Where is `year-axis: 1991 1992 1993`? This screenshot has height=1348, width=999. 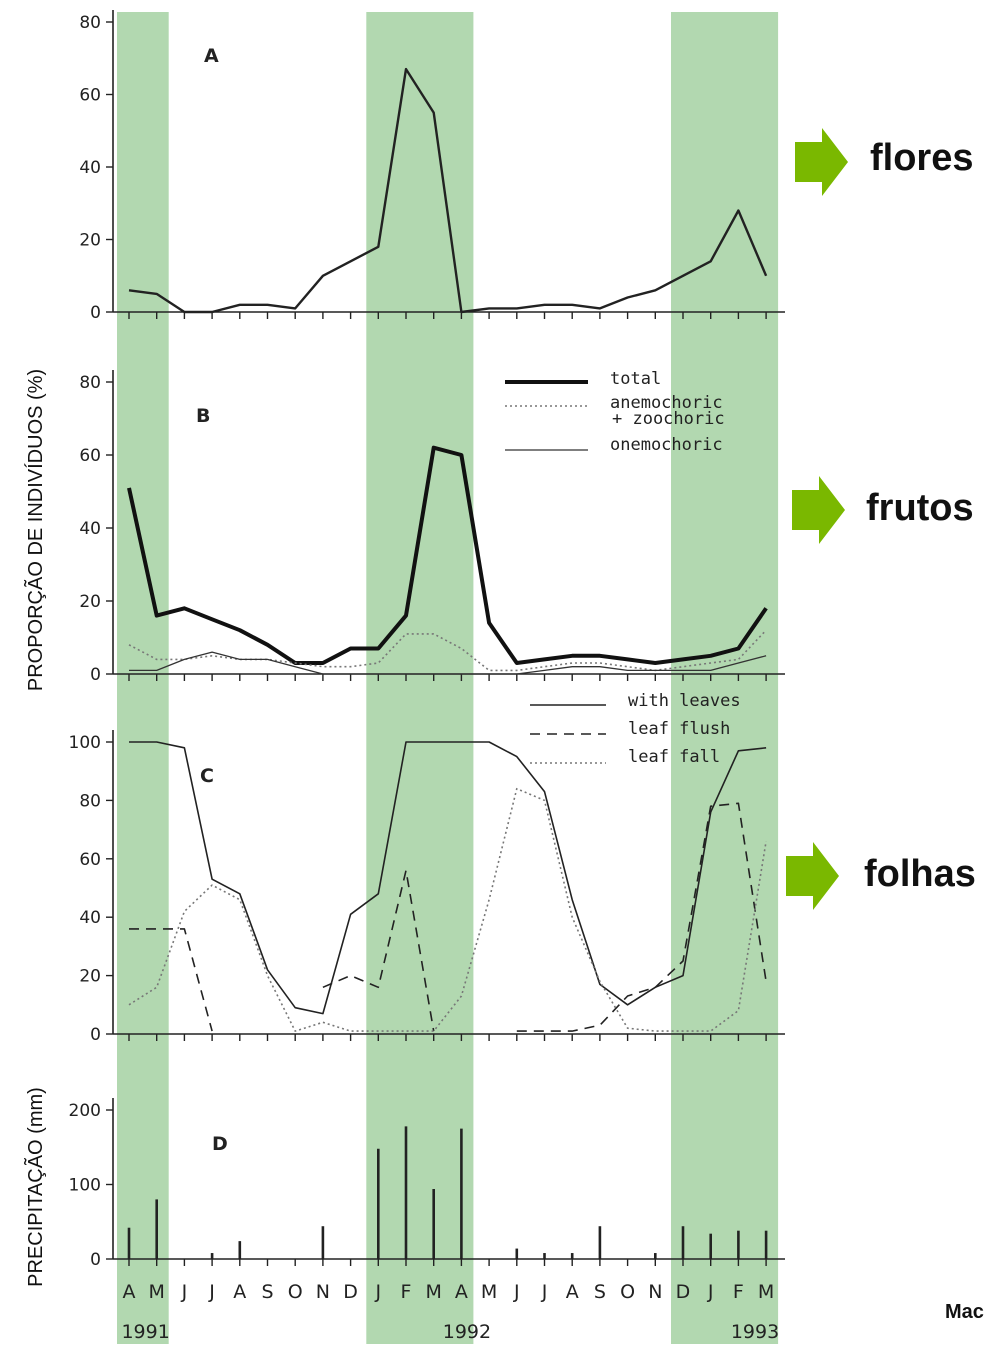 year-axis: 1991 1992 1993 is located at coordinates (450, 1332).